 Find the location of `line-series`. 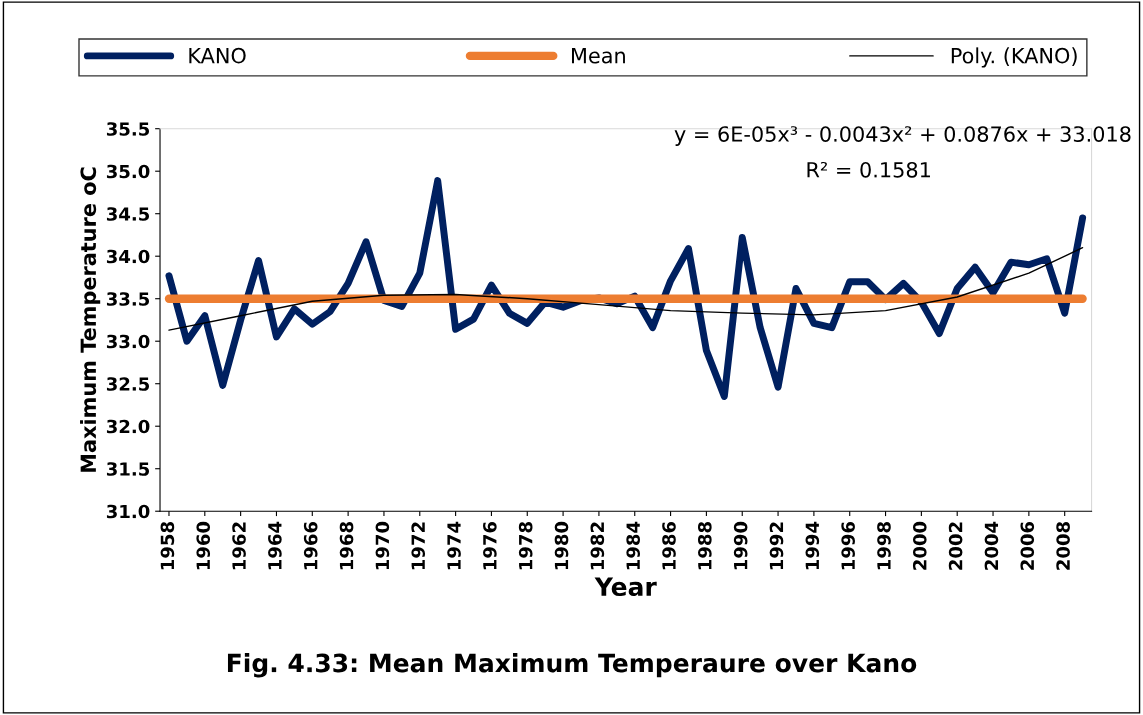

line-series is located at coordinates (626, 289).